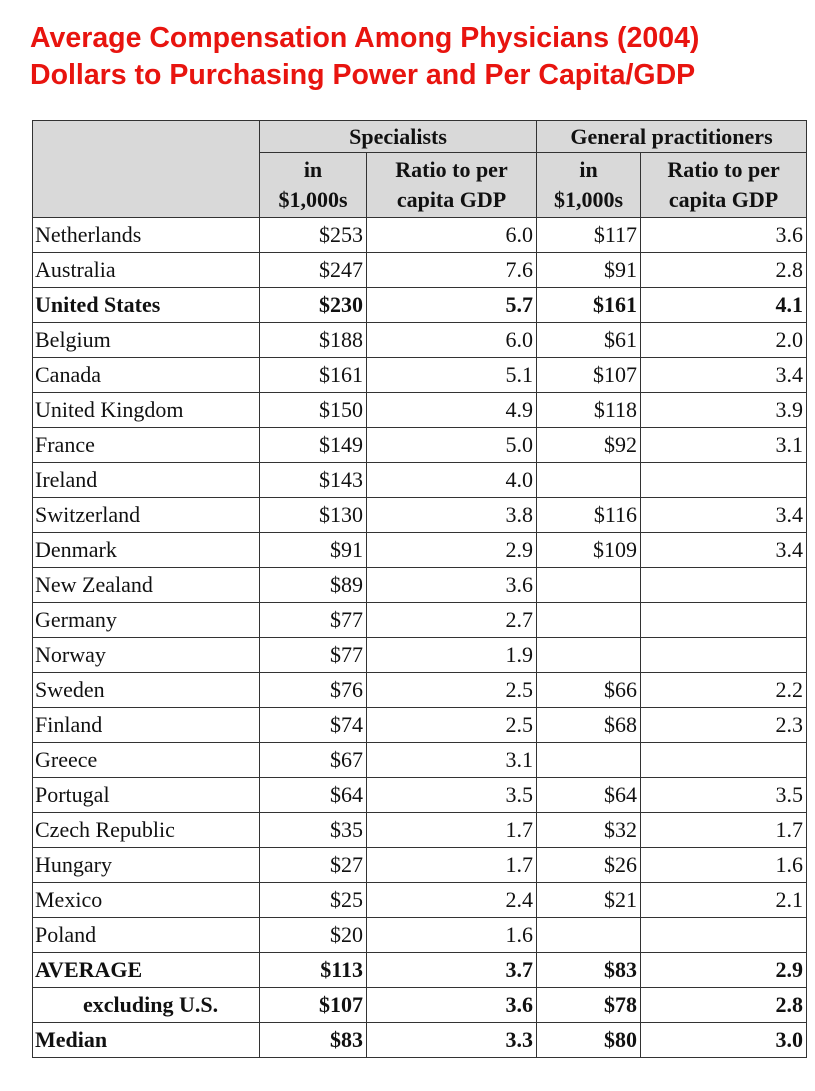 Image resolution: width=815 pixels, height=1091 pixels. I want to click on country-cell: New Zealand, so click(146, 585).